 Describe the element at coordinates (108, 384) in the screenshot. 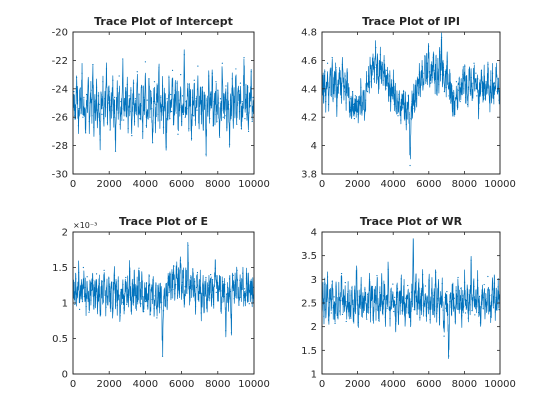

I see `x-tick-label: 2000` at that location.